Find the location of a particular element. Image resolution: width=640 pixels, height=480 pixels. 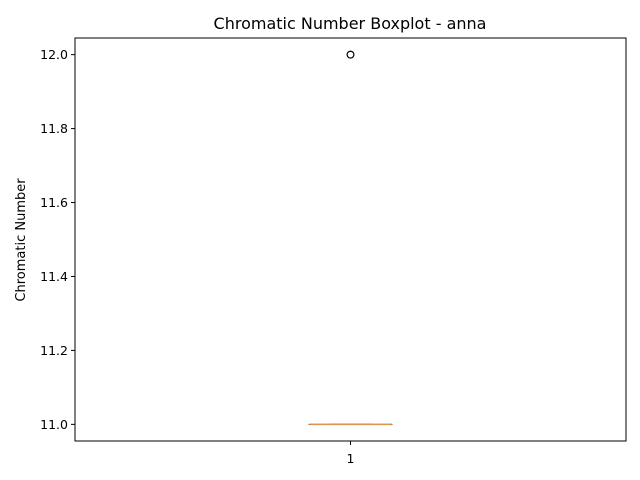

y-tick-label: 11.4 is located at coordinates (54, 276).